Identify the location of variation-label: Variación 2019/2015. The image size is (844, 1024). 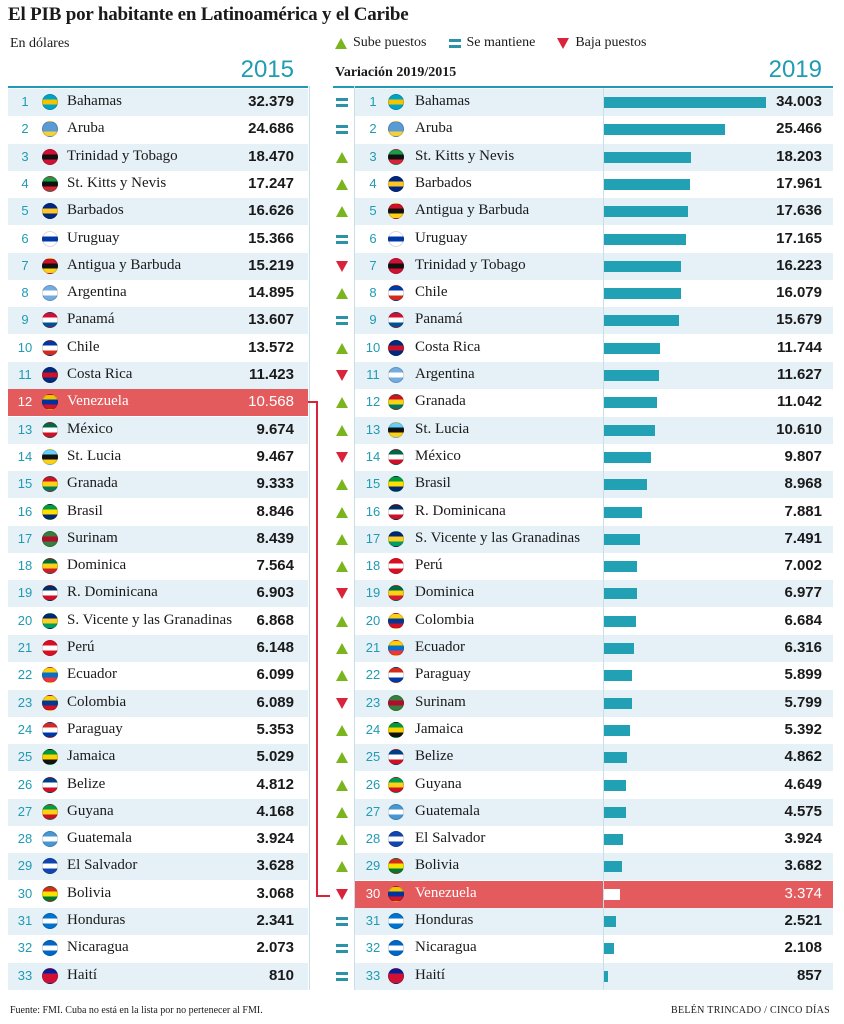
(396, 72).